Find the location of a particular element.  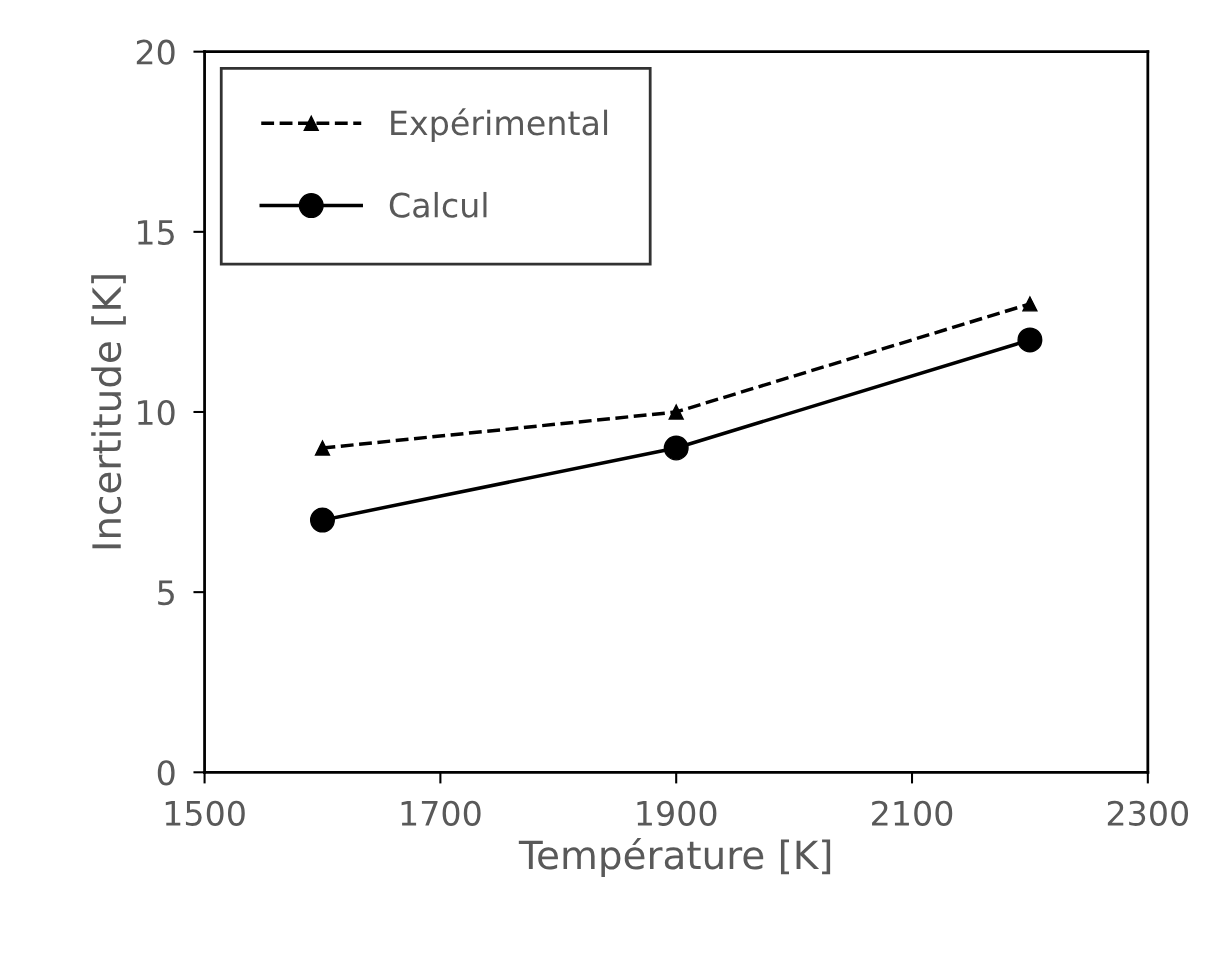

y-tick-label: 20 is located at coordinates (155, 52).